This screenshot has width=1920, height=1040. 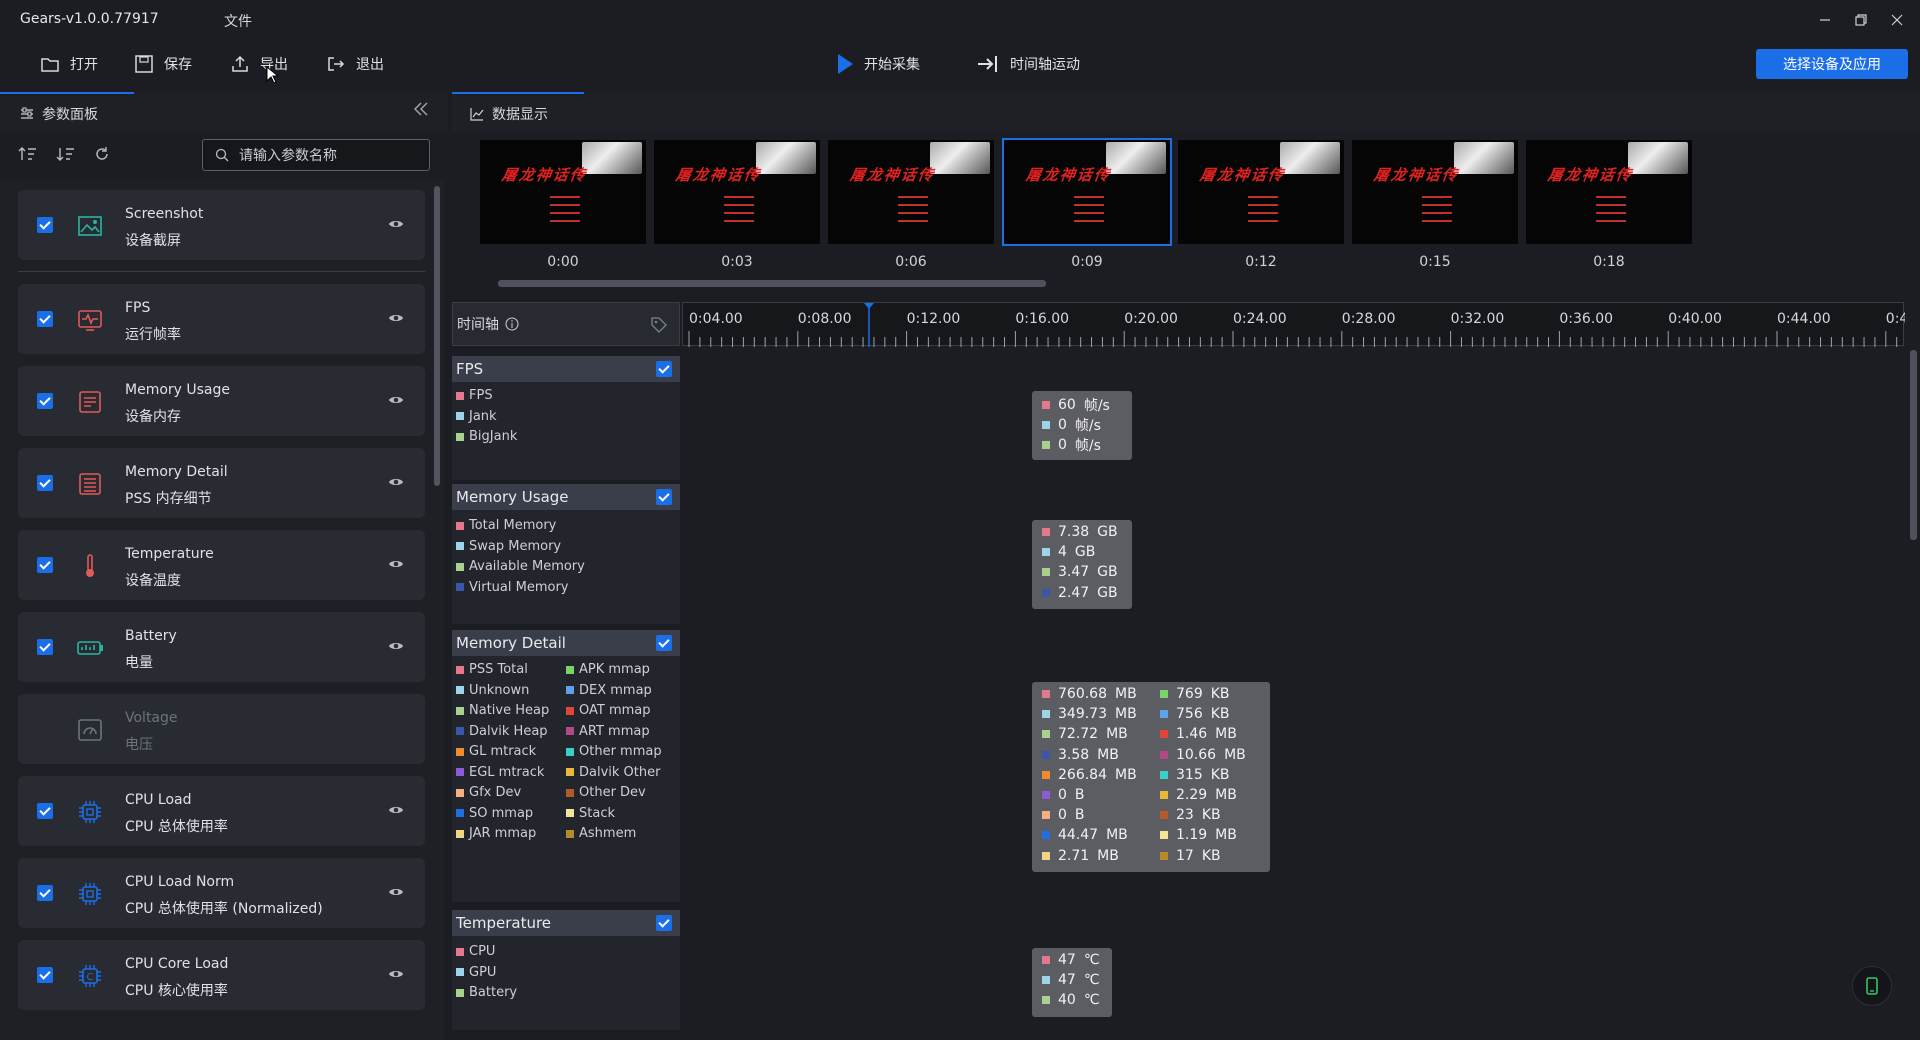 I want to click on device-button, so click(x=1872, y=986).